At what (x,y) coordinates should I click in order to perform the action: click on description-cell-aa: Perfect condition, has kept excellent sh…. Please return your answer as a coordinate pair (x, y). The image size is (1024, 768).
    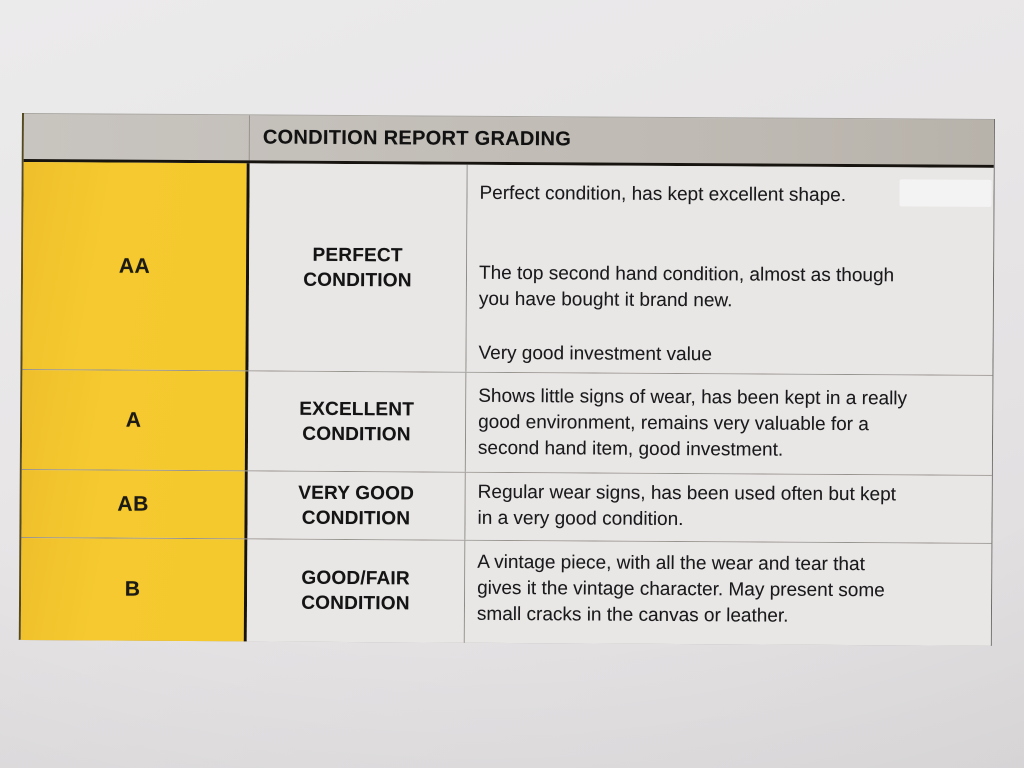
    Looking at the image, I should click on (730, 269).